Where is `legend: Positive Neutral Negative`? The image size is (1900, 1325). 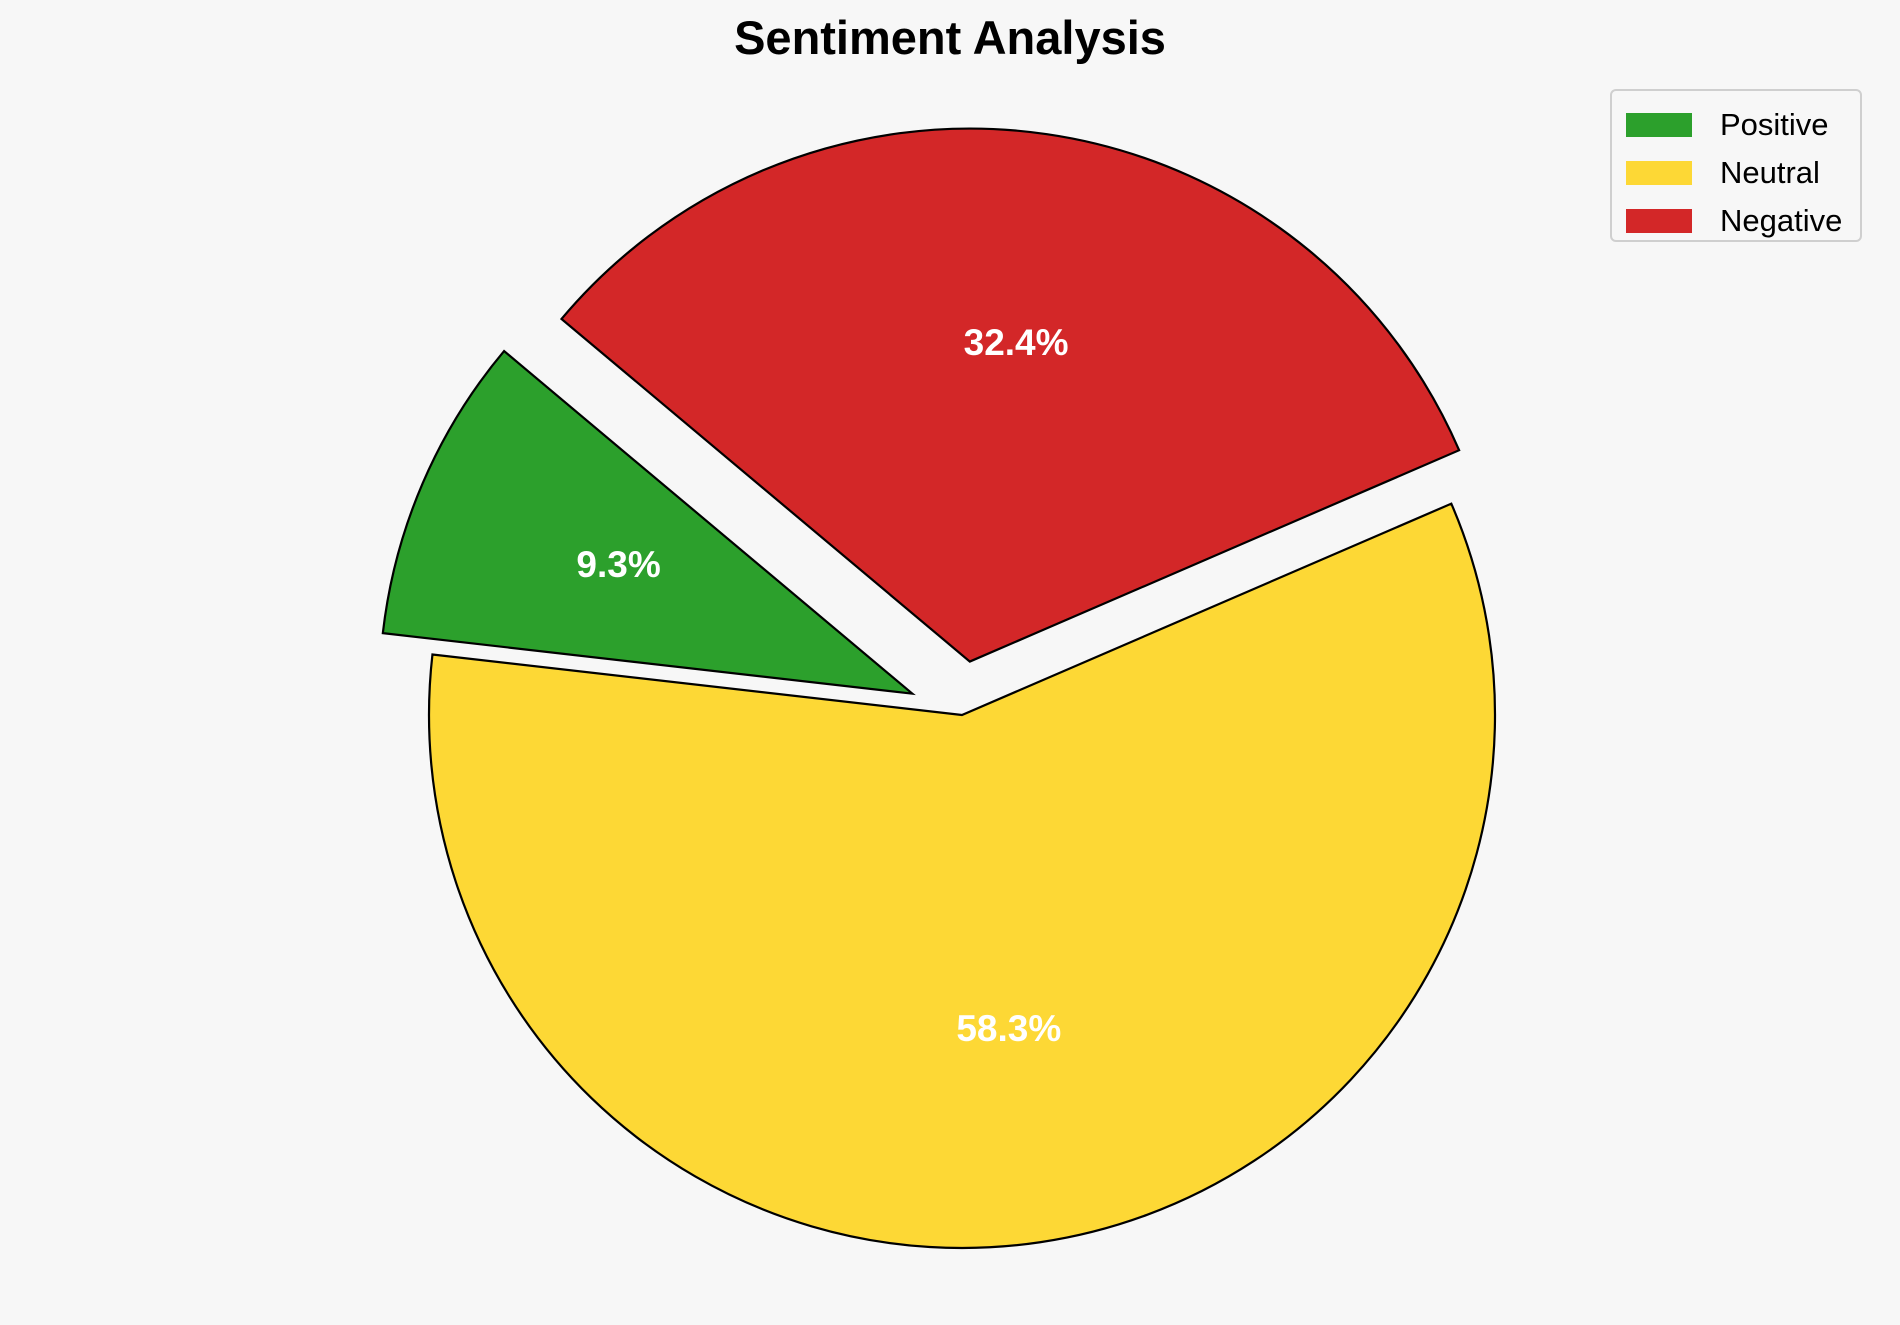 legend: Positive Neutral Negative is located at coordinates (1736, 165).